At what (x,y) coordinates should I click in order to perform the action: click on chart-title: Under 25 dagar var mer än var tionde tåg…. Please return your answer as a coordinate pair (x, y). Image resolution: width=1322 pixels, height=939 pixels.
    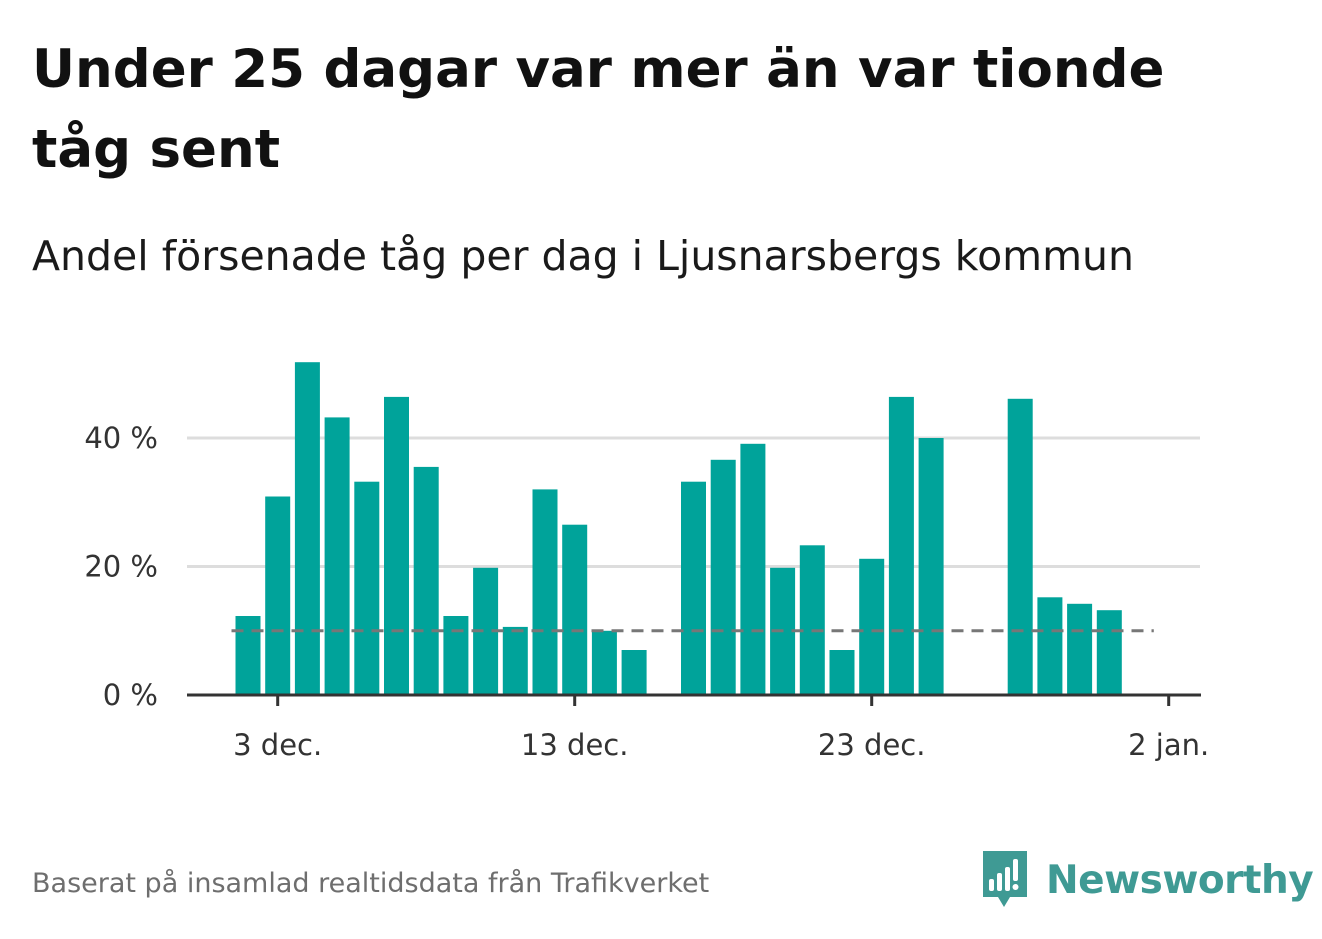
    Looking at the image, I should click on (598, 109).